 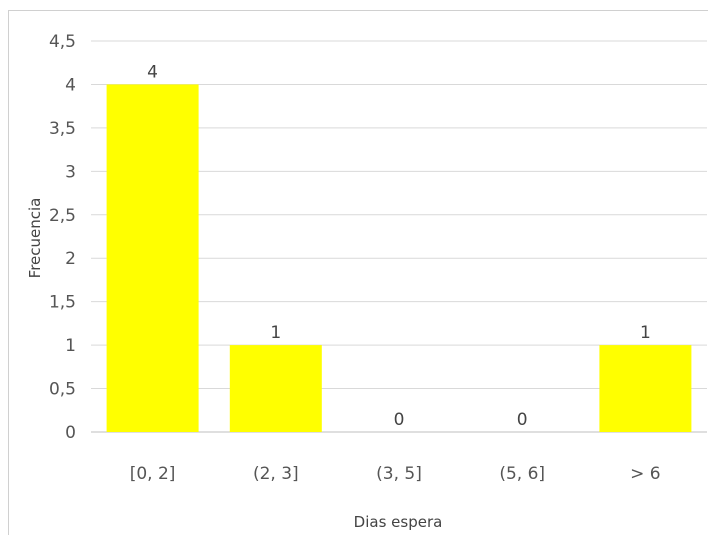 I want to click on y-tick-label: 2,5, so click(x=62, y=216).